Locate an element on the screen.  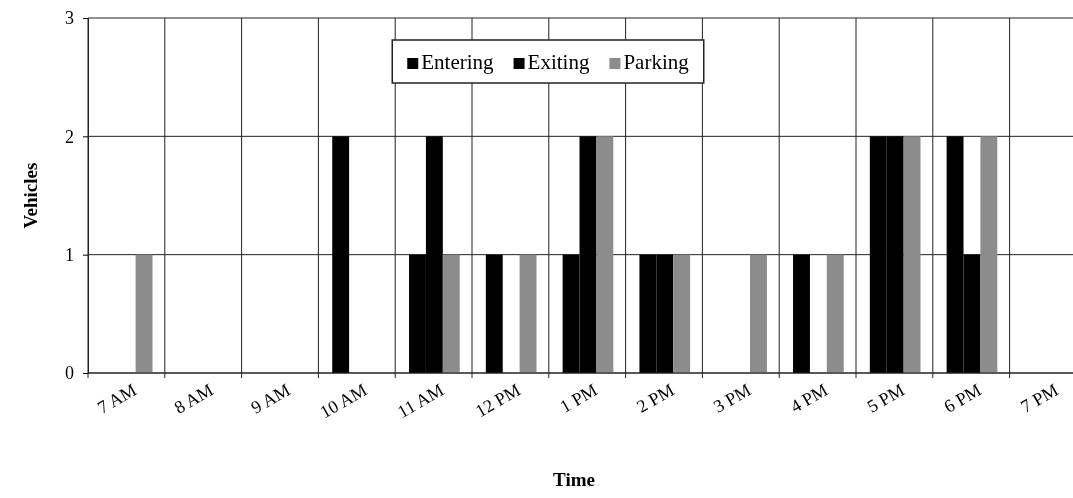
y-tick-label: 0 is located at coordinates (69, 373).